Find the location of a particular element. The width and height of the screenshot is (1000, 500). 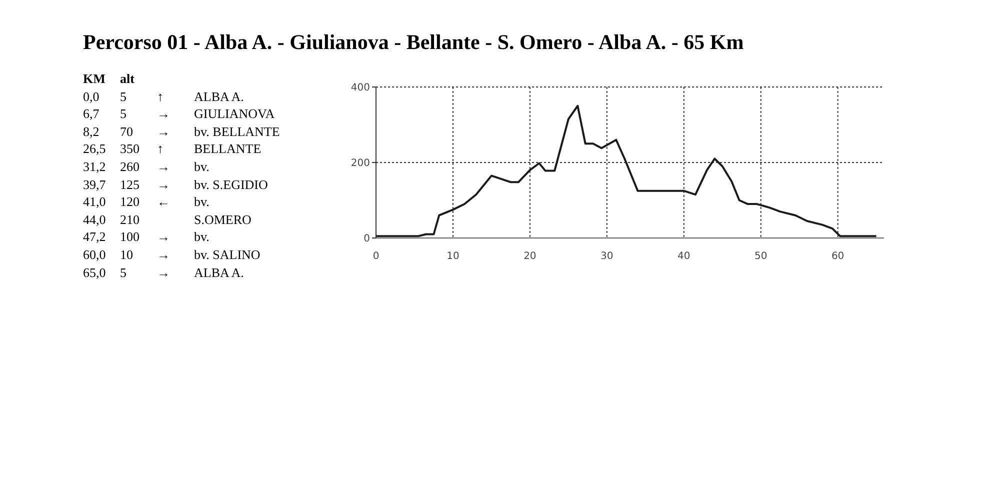

text: 47,2 100 → bv. is located at coordinates (146, 237).